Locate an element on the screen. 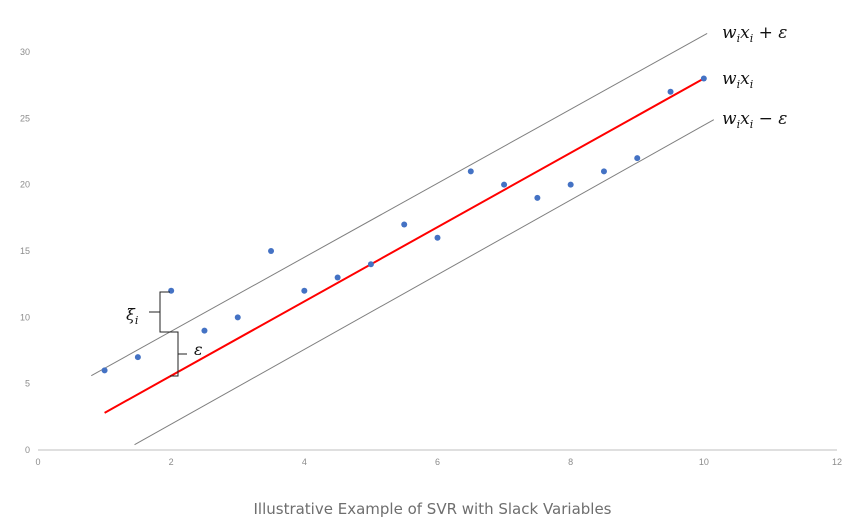 The height and width of the screenshot is (530, 865). epsilon-label: ε is located at coordinates (198, 349).